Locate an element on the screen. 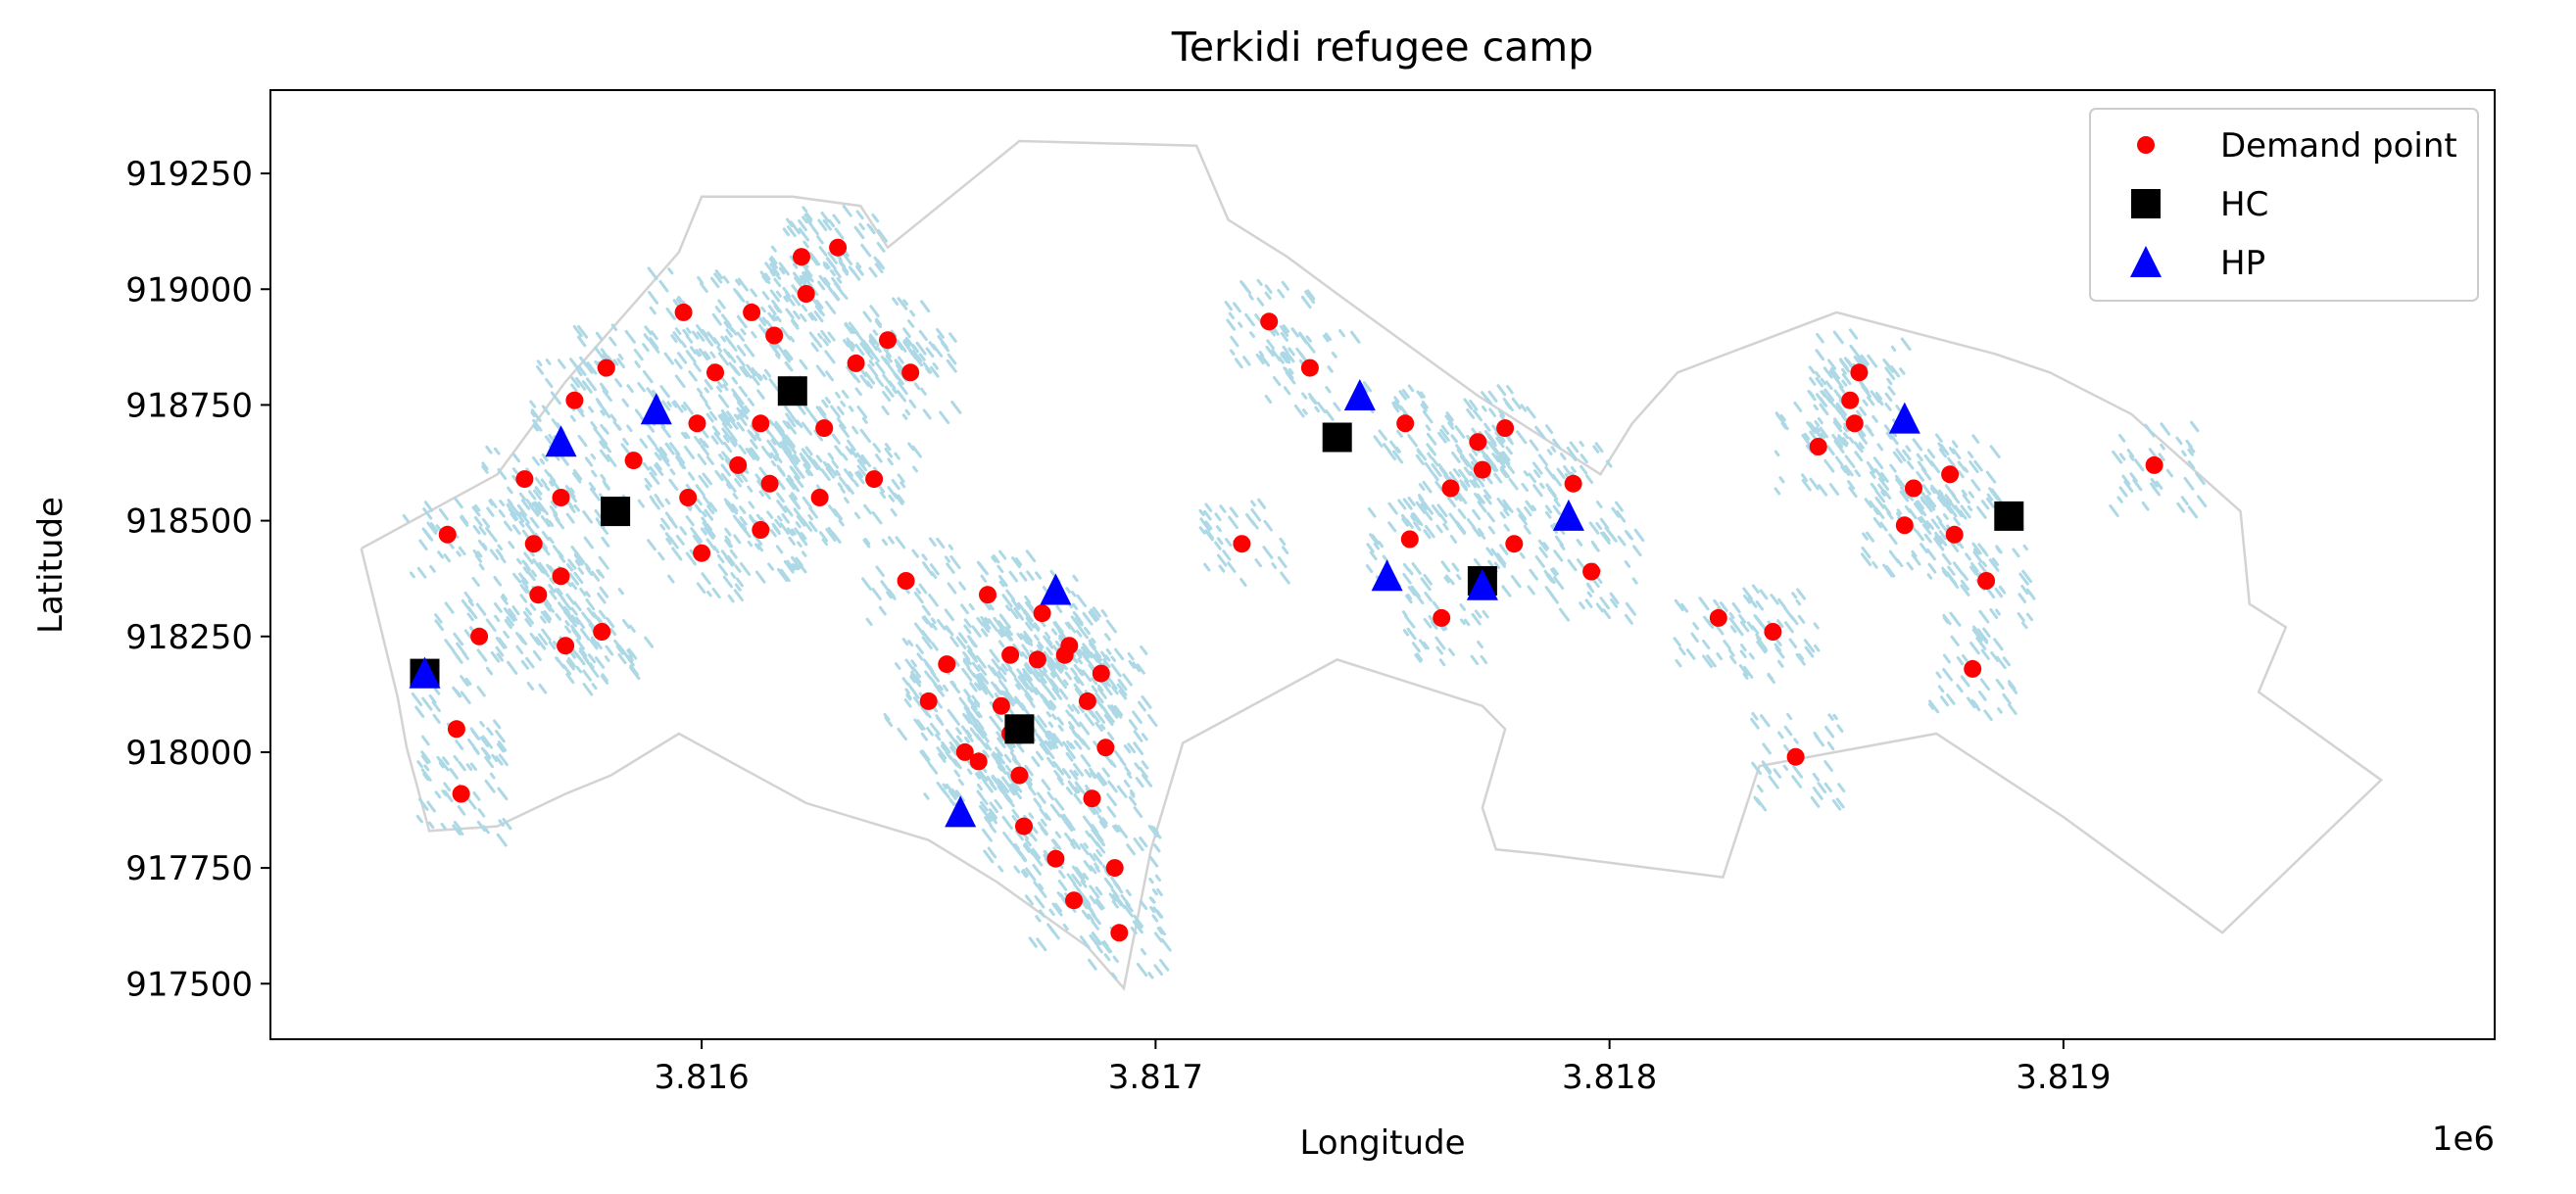 This screenshot has height=1194, width=2576. x-axis-label: Longitude is located at coordinates (1382, 1143).